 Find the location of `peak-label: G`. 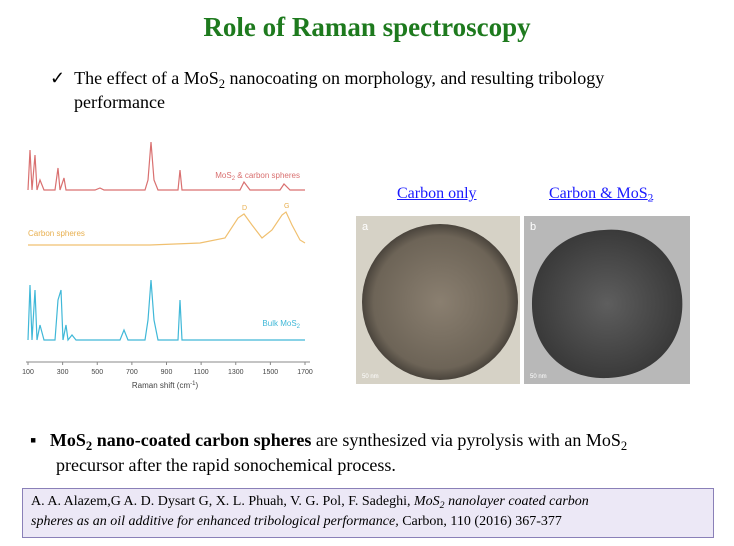

peak-label: G is located at coordinates (286, 206).